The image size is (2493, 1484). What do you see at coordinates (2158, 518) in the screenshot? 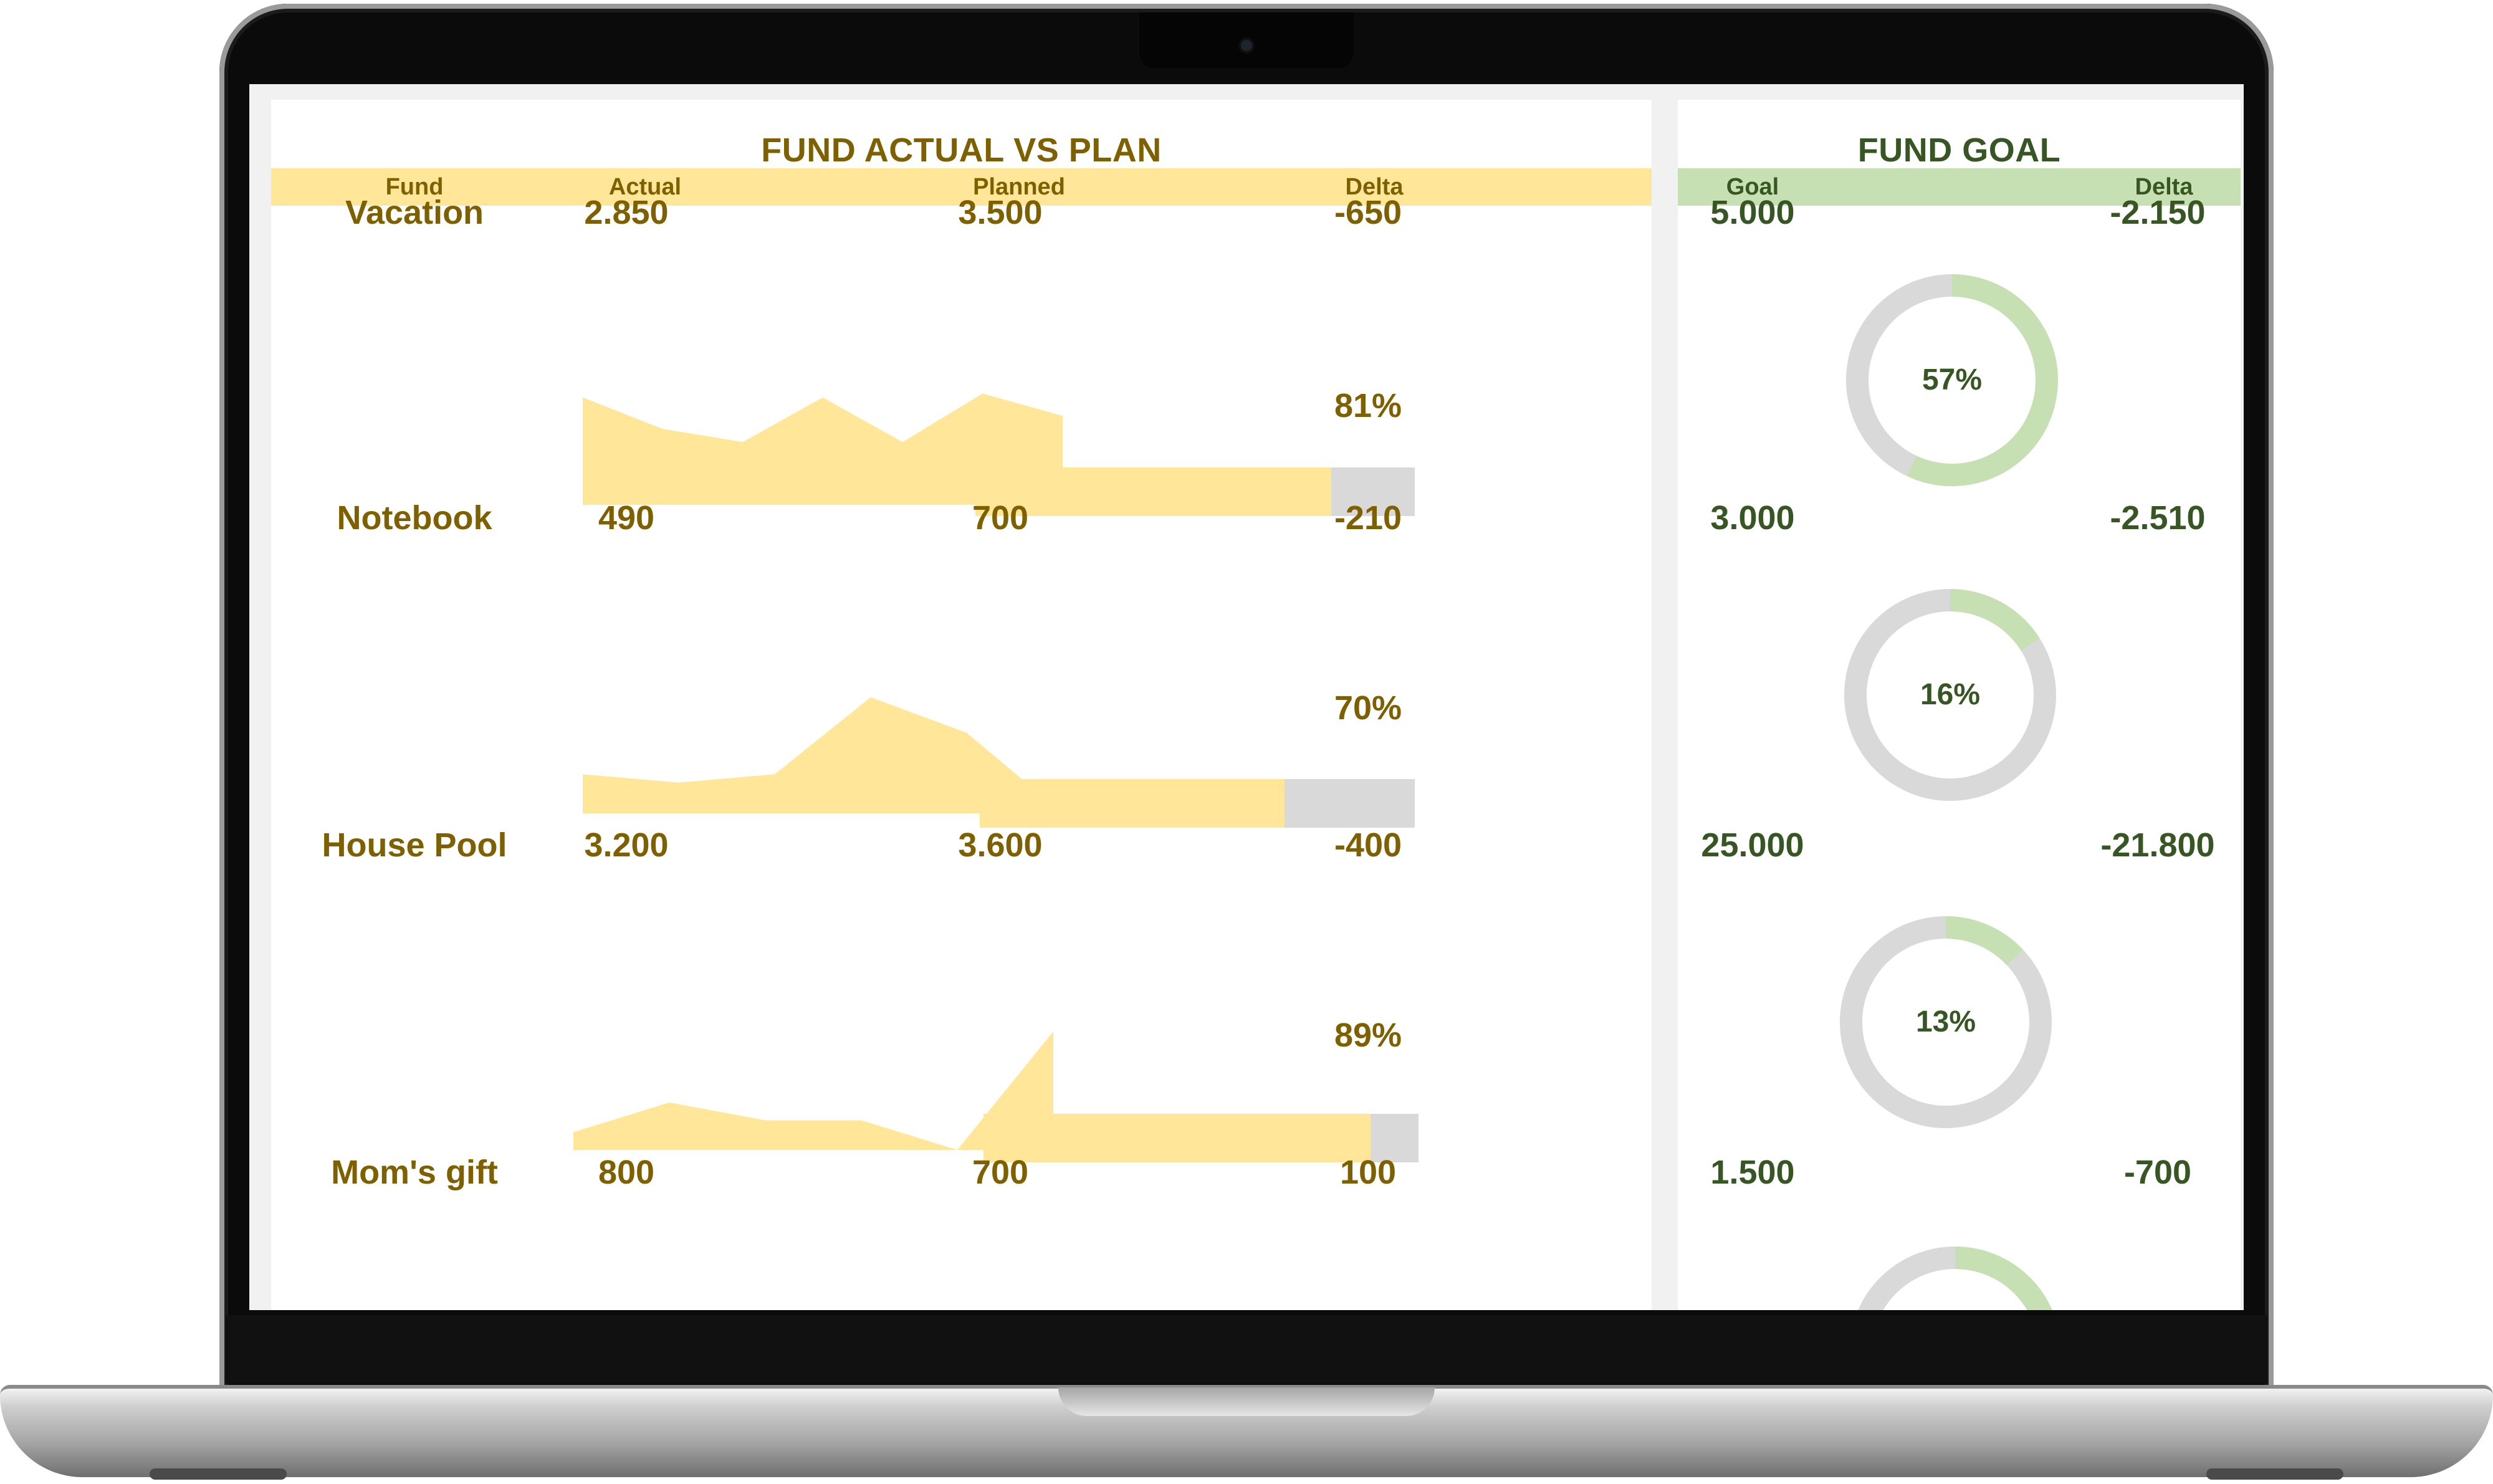
I see `goal-delta-value: -2.510` at bounding box center [2158, 518].